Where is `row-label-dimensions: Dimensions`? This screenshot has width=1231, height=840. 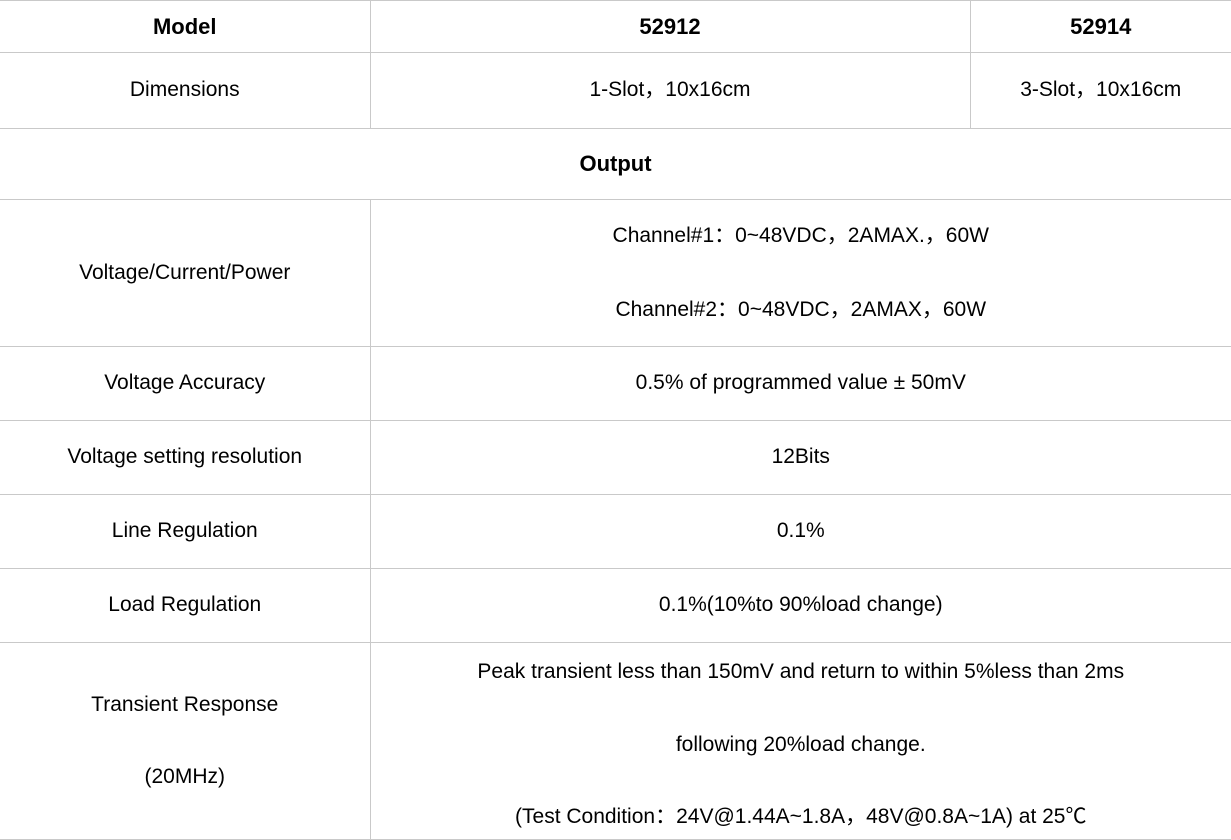 row-label-dimensions: Dimensions is located at coordinates (185, 90).